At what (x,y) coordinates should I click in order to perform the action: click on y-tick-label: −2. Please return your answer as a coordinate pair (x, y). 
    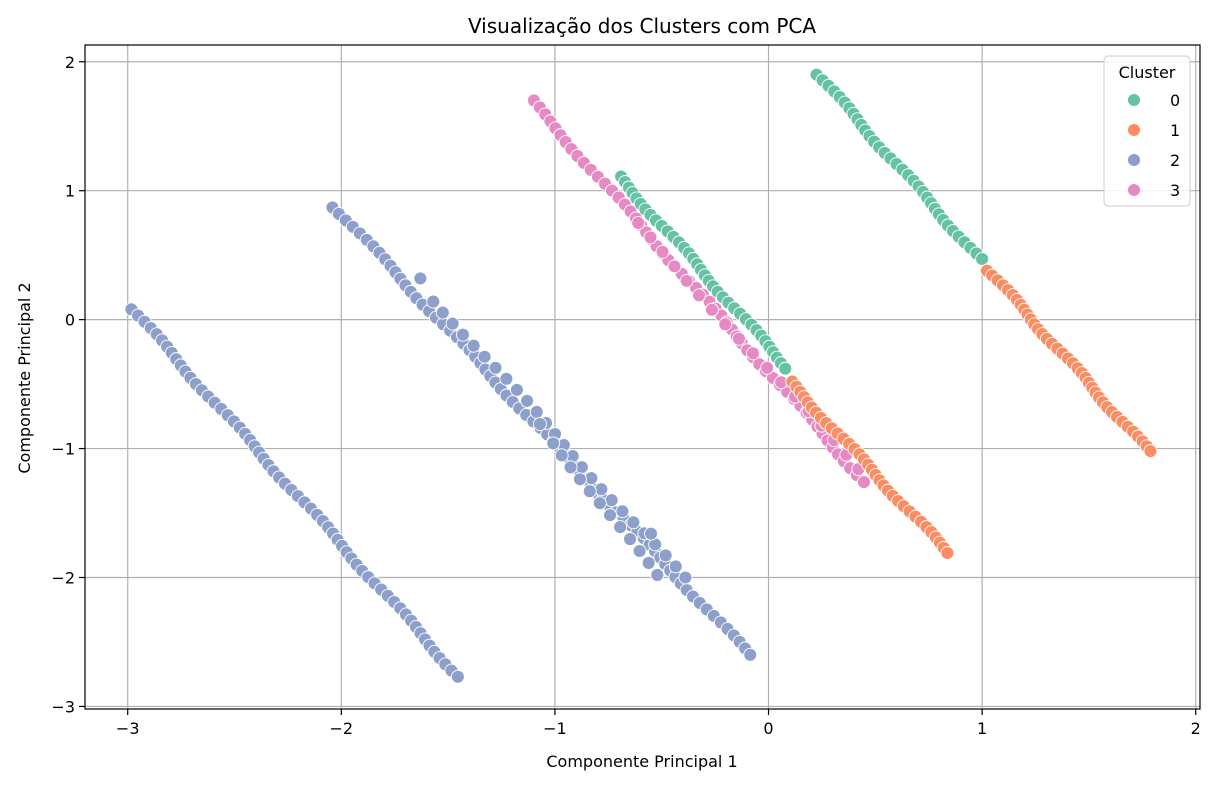
    Looking at the image, I should click on (63, 577).